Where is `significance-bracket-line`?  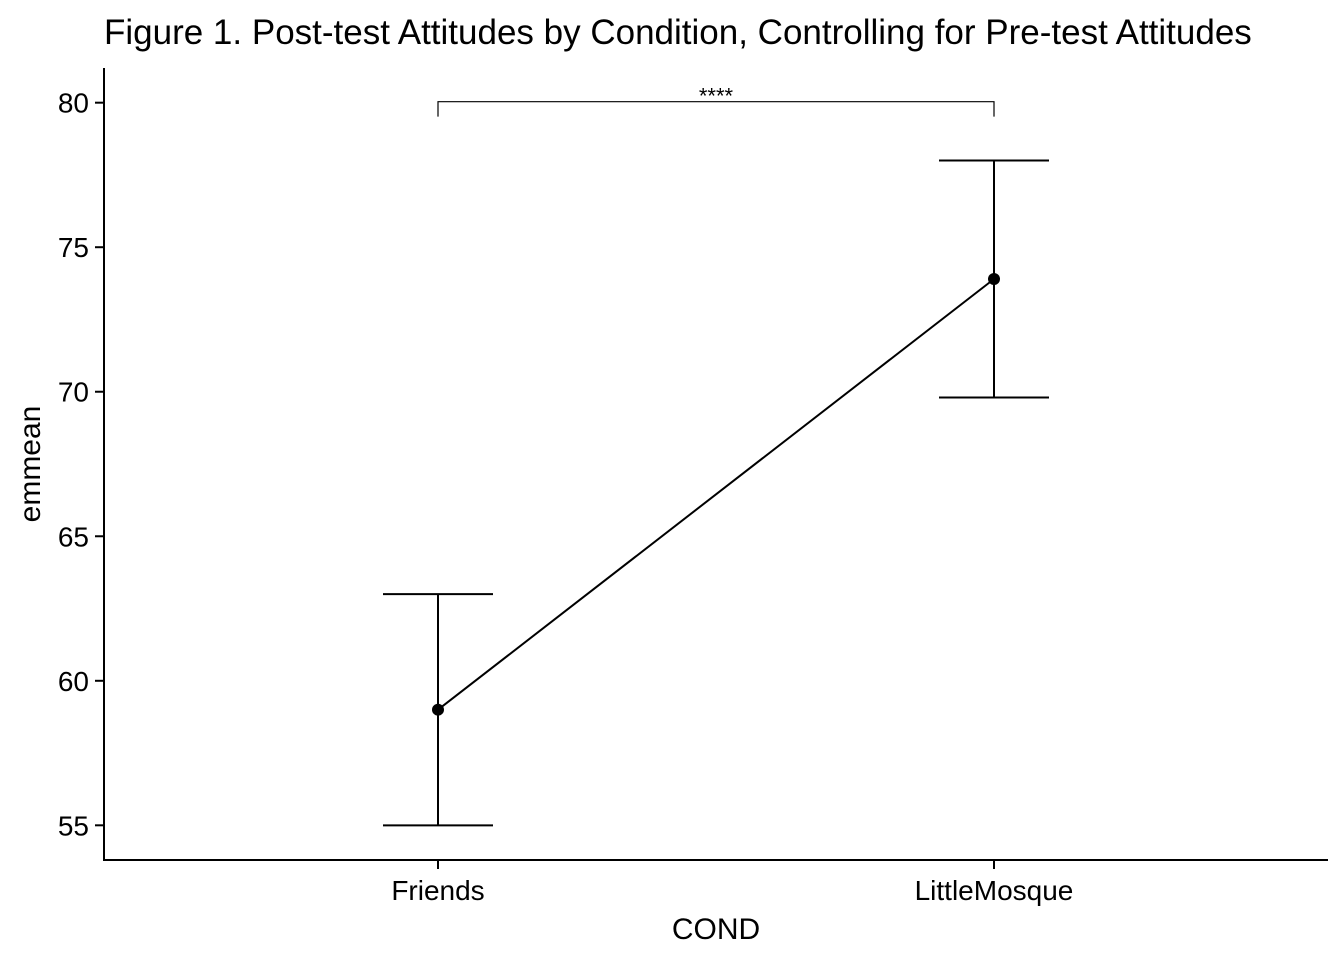 significance-bracket-line is located at coordinates (716, 109).